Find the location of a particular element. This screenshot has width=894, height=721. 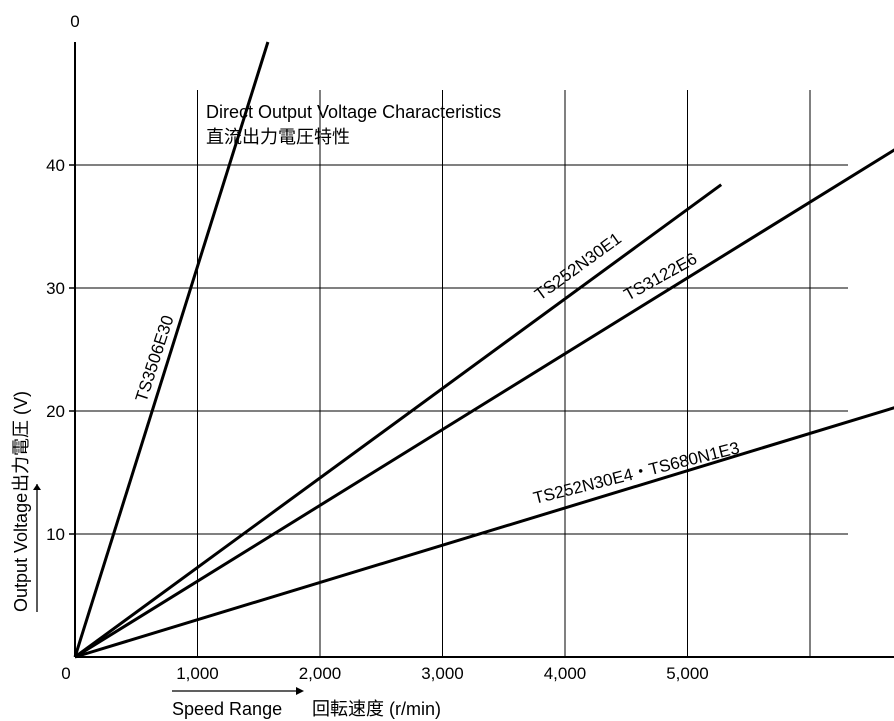

y-tick-label: 10 is located at coordinates (55, 534).